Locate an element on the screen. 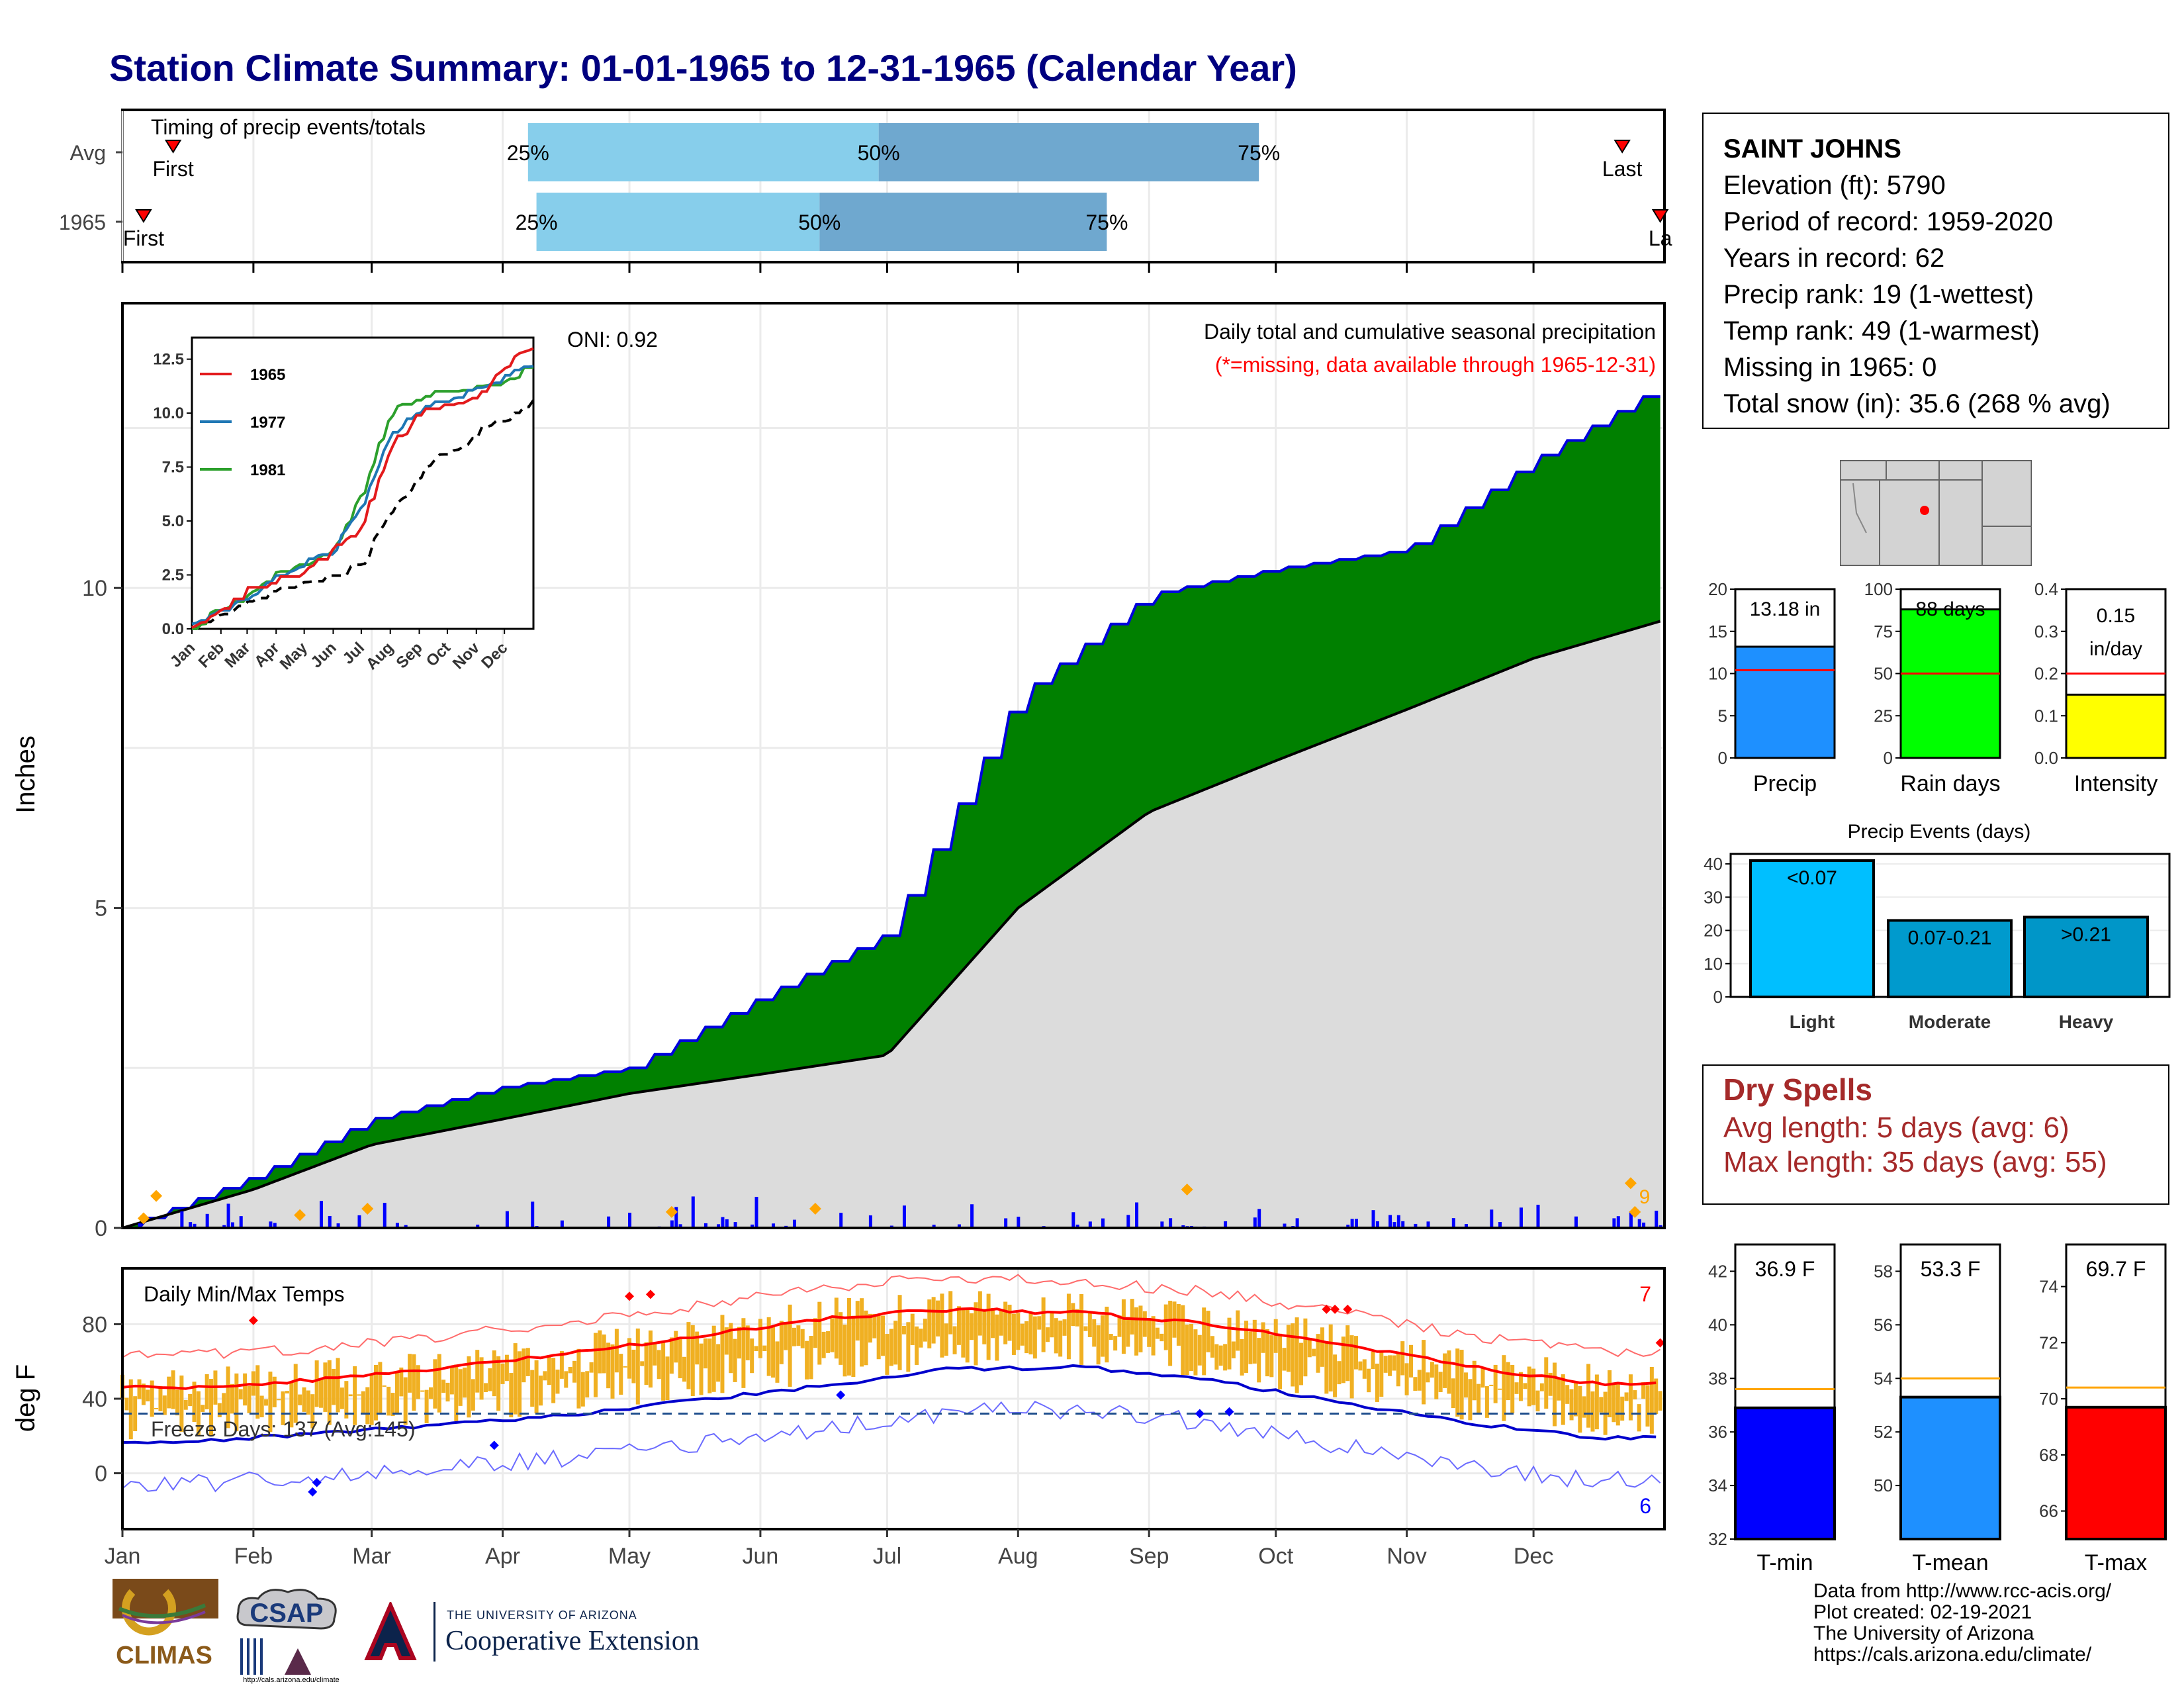 The width and height of the screenshot is (2184, 1688). climas-logo: CLIMAS is located at coordinates (165, 1624).